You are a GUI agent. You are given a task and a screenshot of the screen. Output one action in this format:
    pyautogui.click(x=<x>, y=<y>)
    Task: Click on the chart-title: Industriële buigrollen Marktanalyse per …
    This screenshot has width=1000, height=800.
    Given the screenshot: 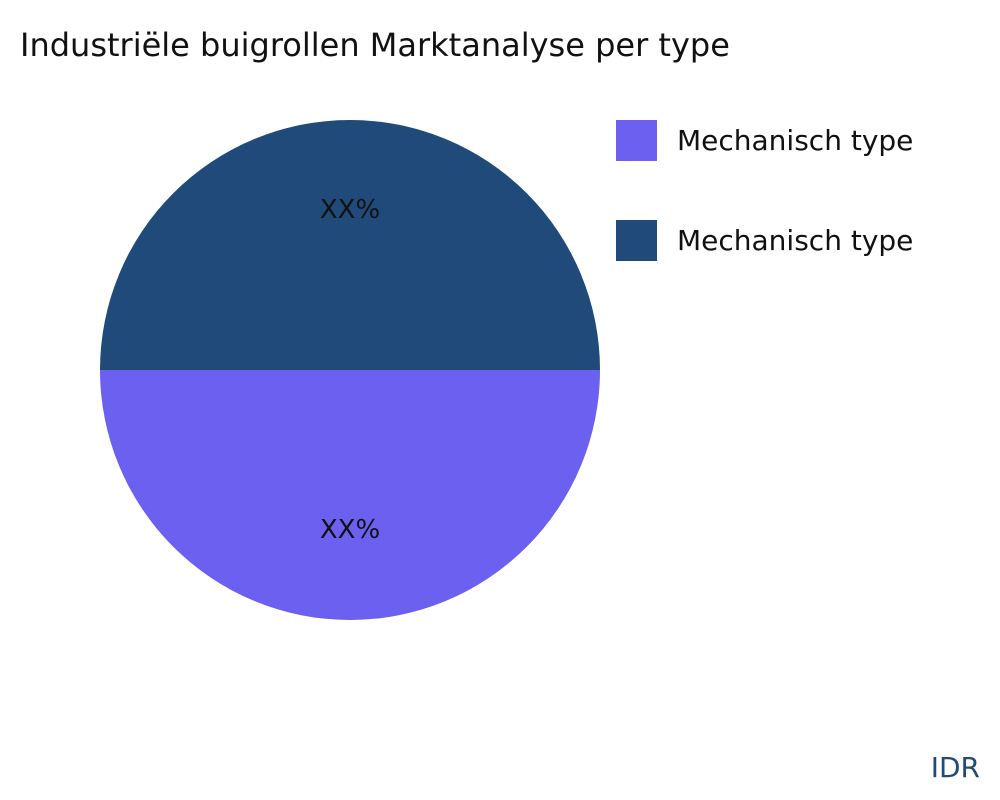 What is the action you would take?
    pyautogui.click(x=375, y=45)
    